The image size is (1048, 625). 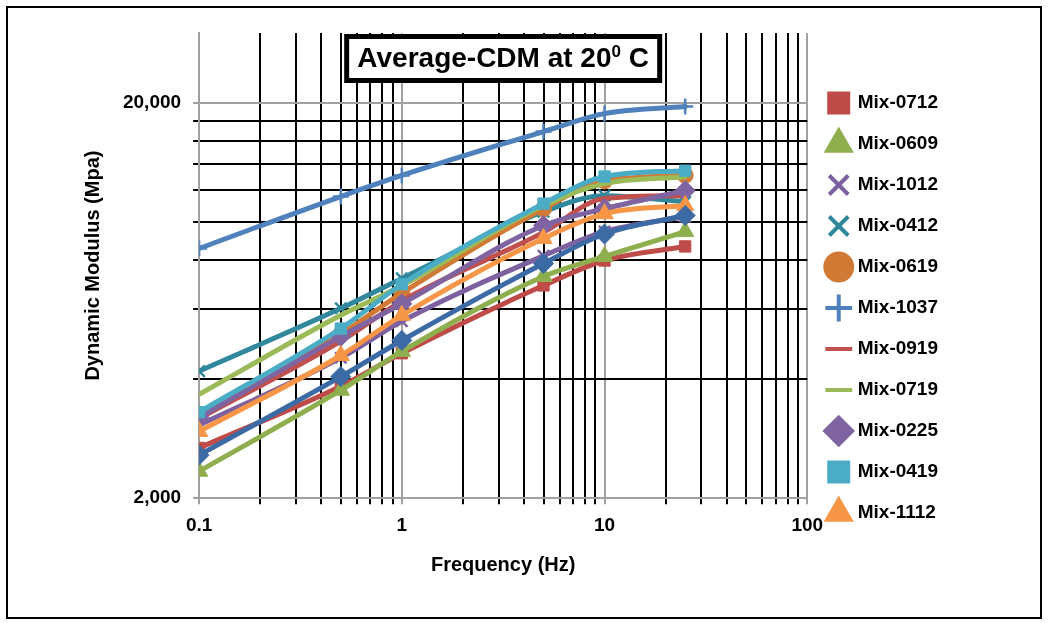 I want to click on legend-label: Mix-1037, so click(x=898, y=307).